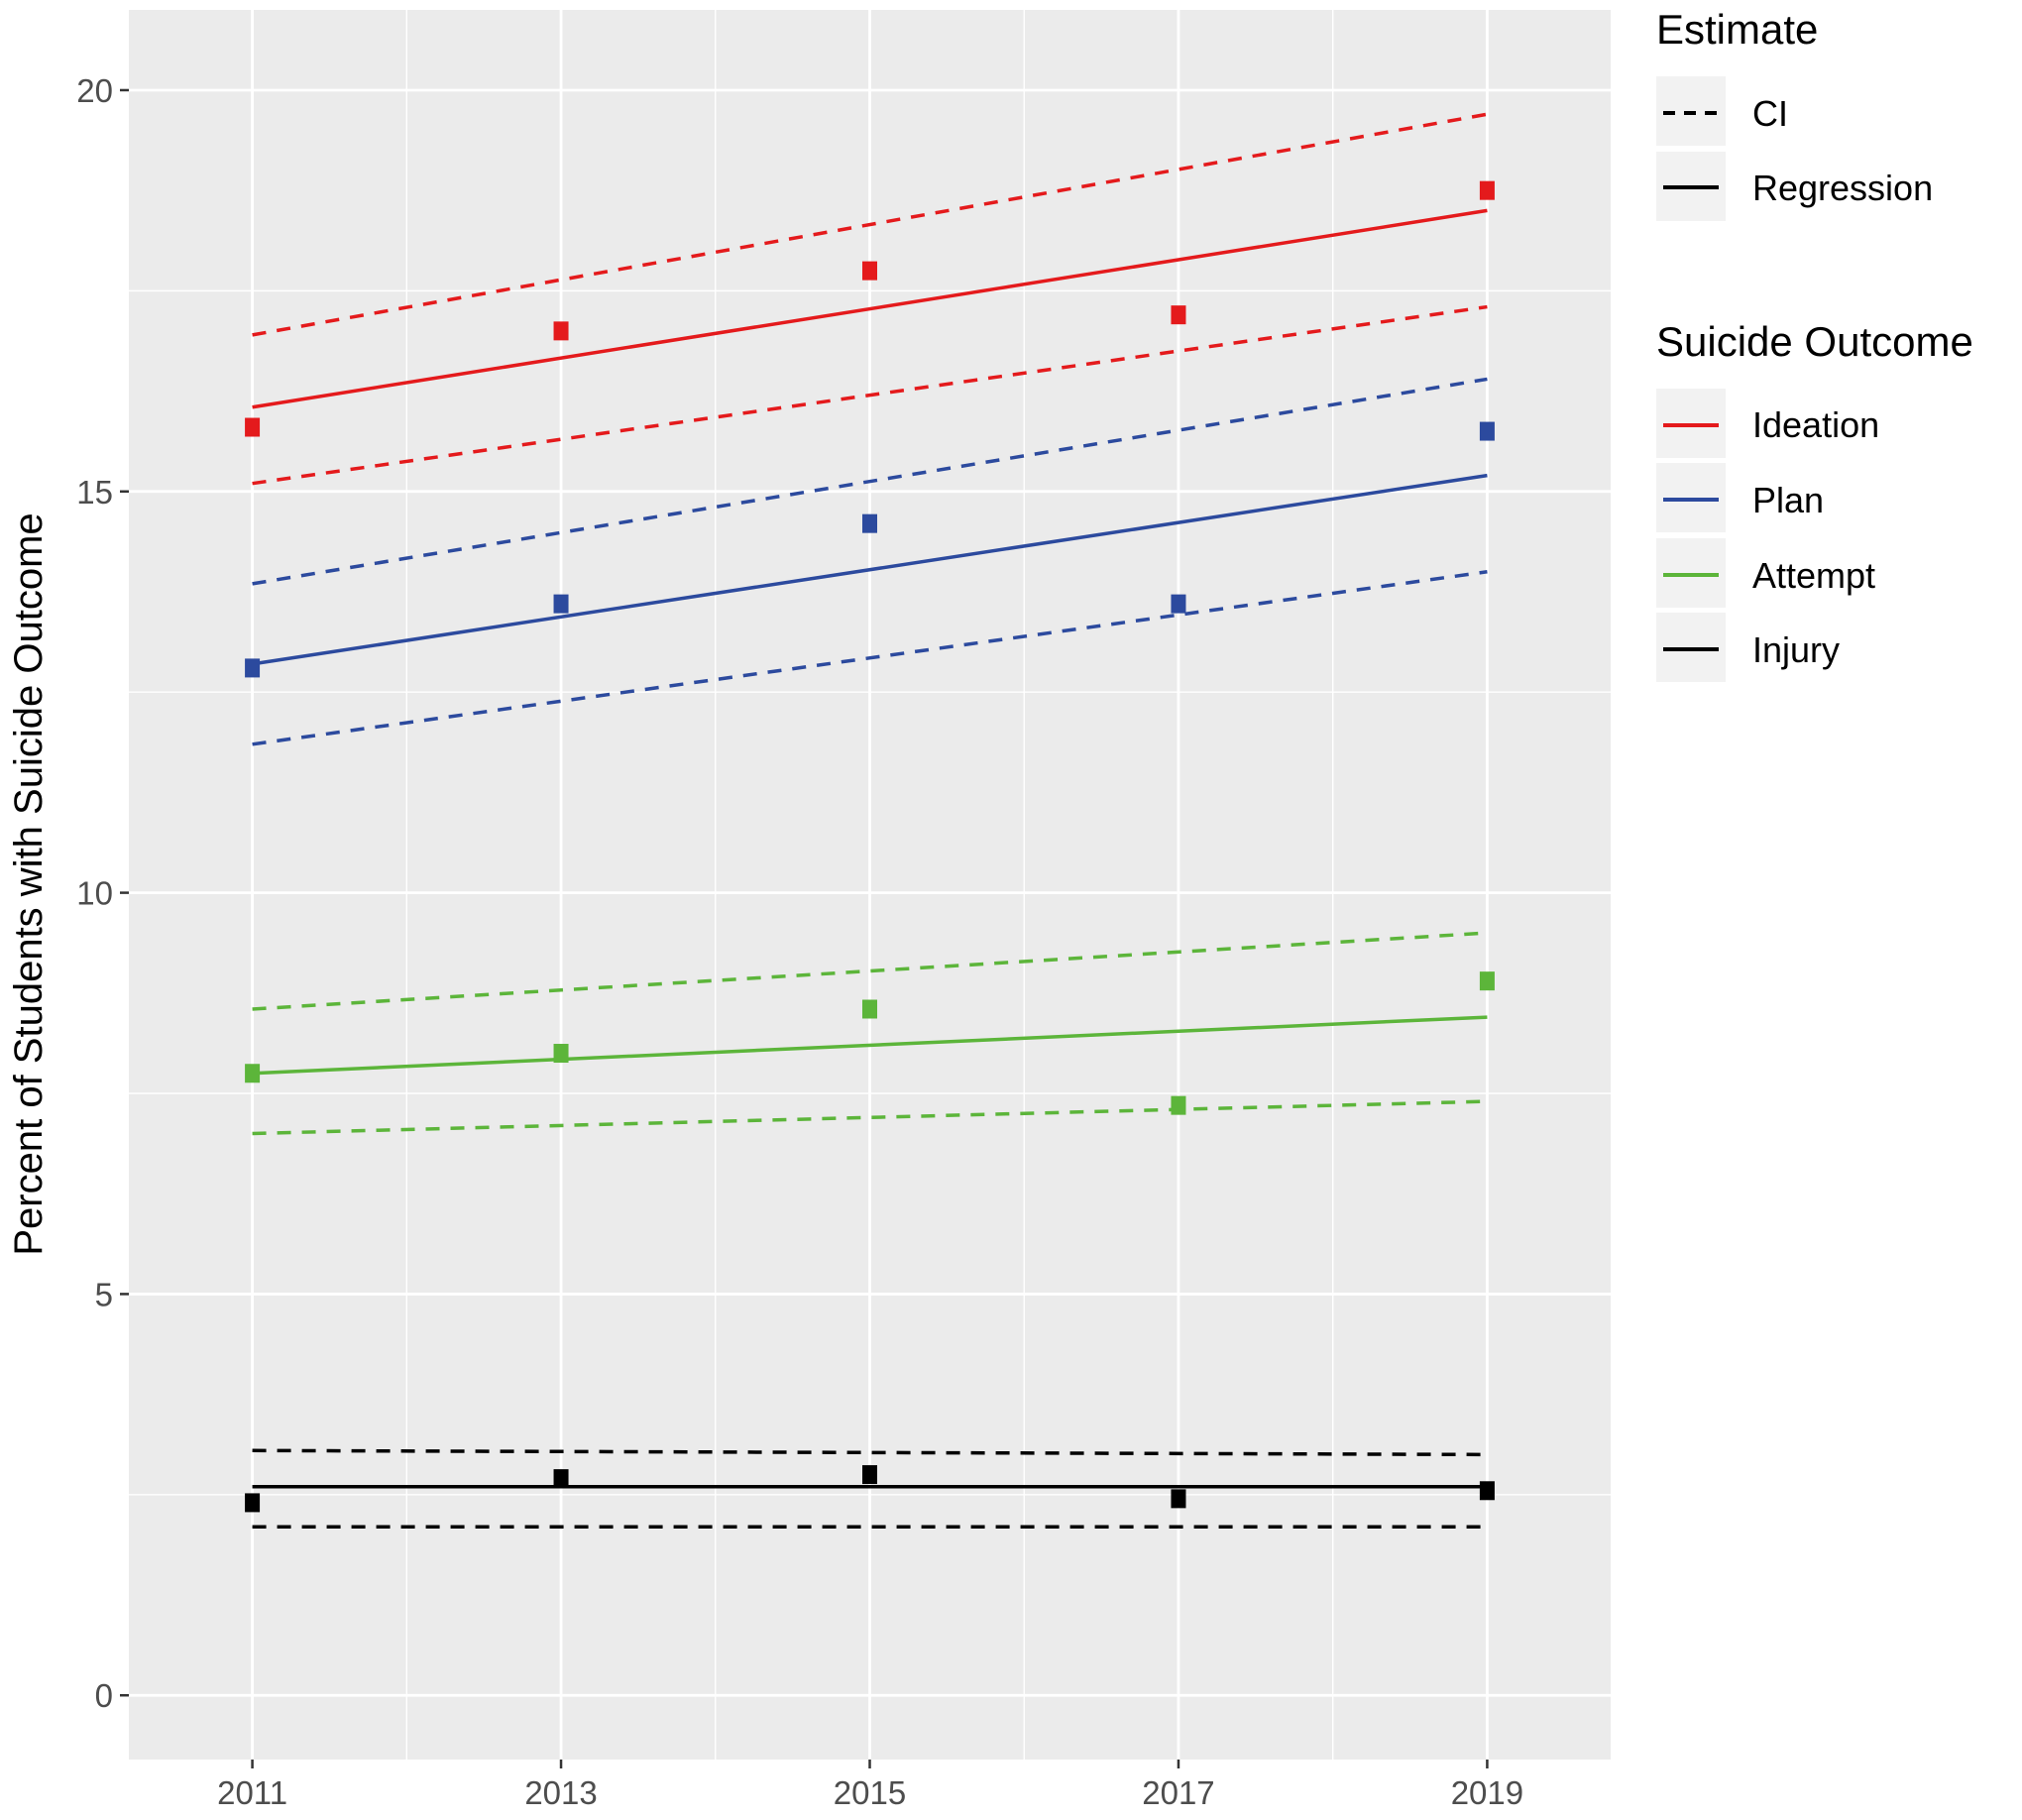 The image size is (2022, 1820). I want to click on legend-label-ci: CI, so click(1770, 113).